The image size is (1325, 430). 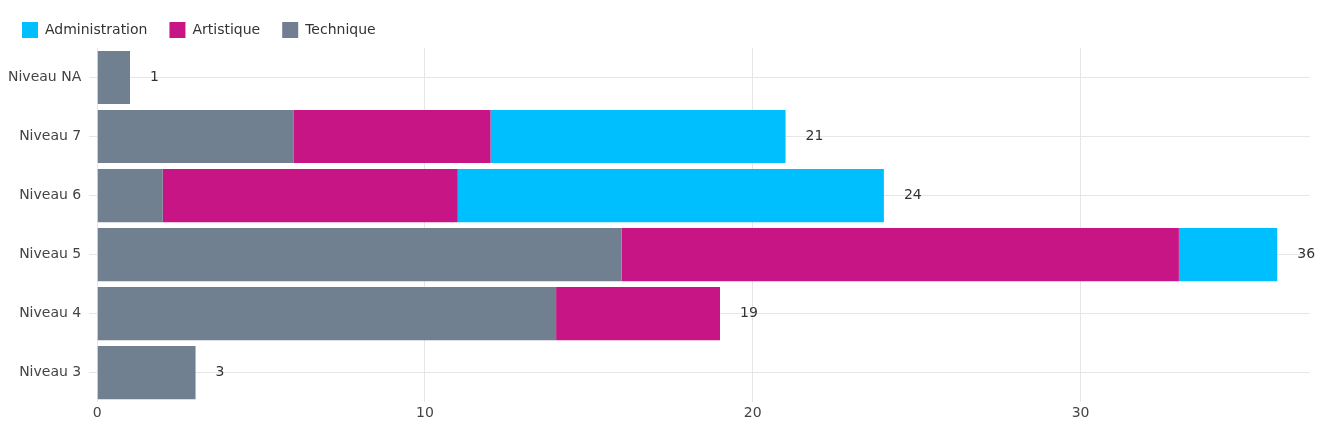 I want to click on x-tick-label: 10, so click(x=425, y=412).